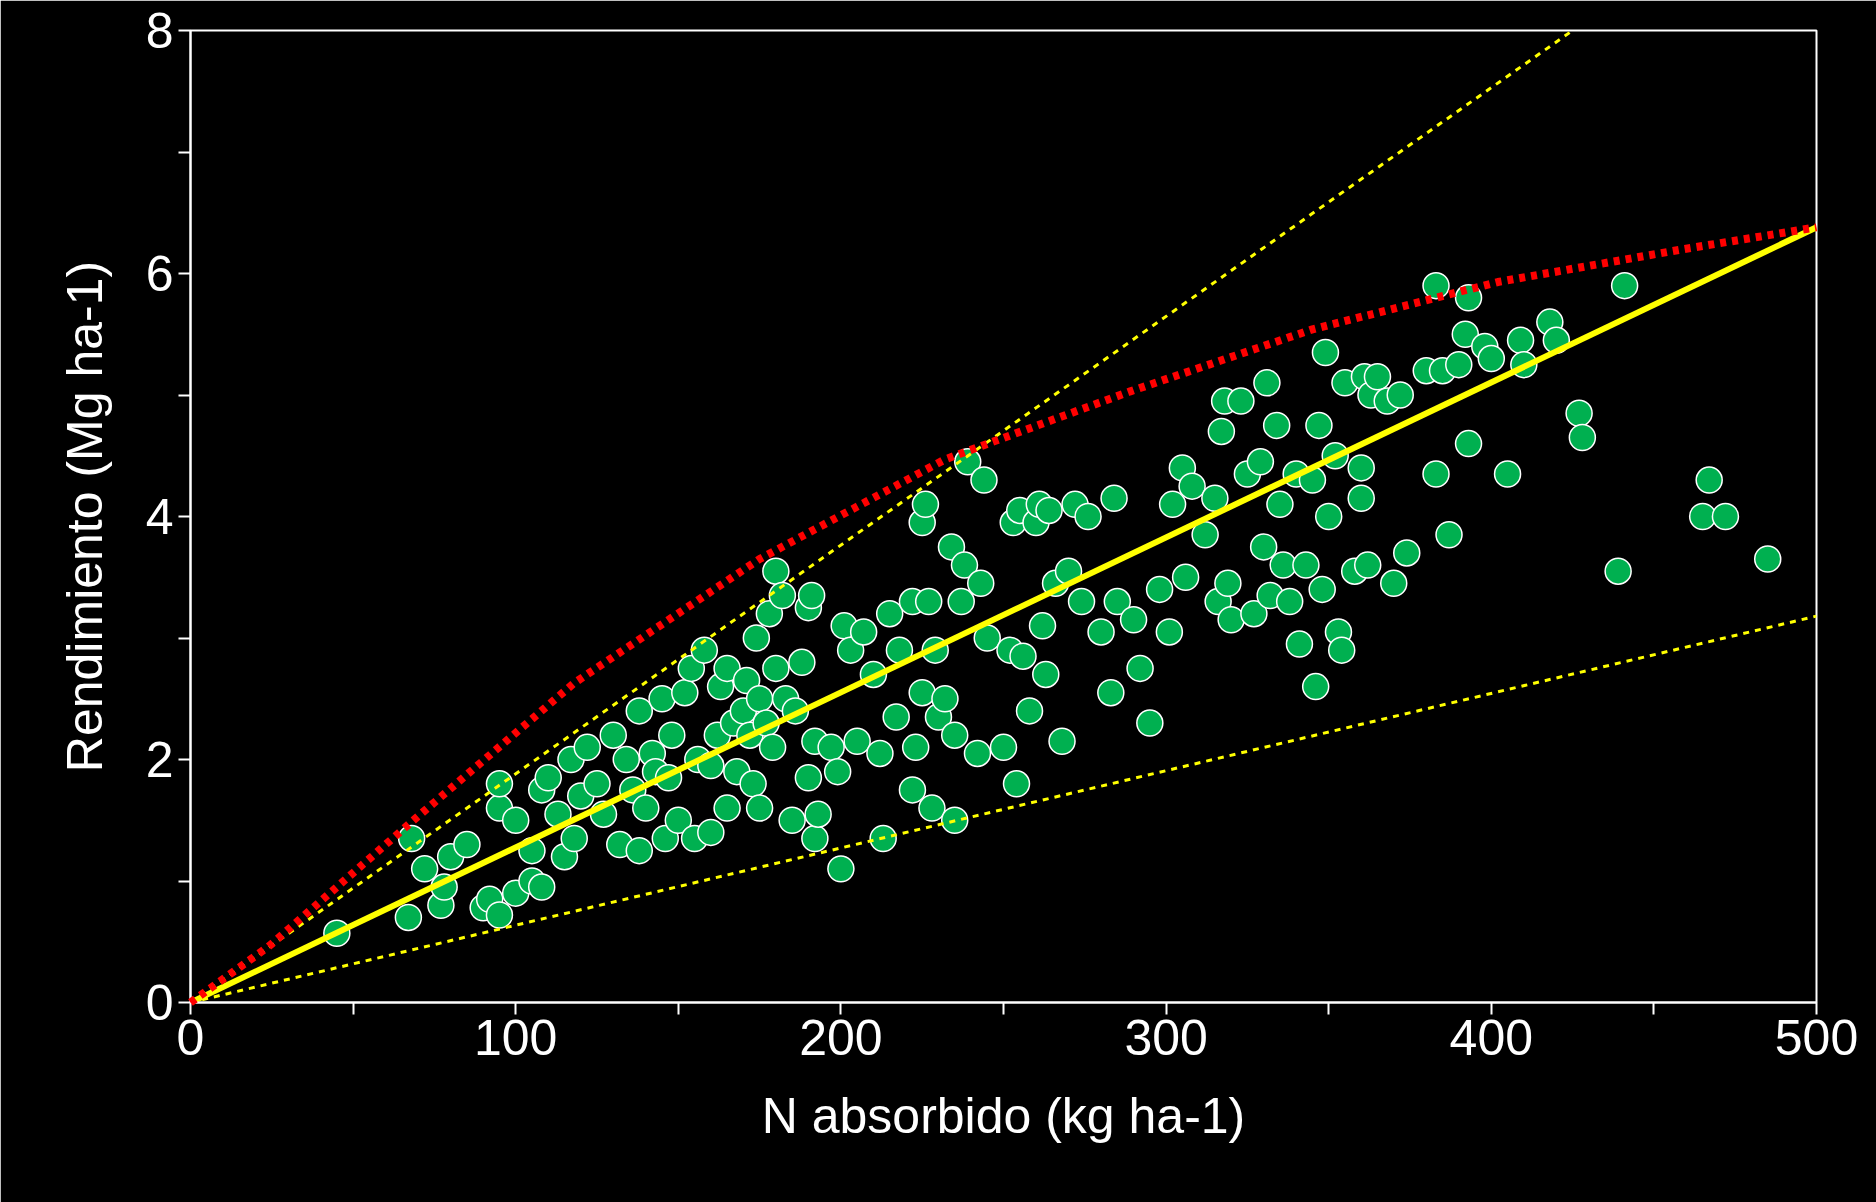 This screenshot has height=1202, width=1876. I want to click on y-tick-label: 8, so click(159, 31).